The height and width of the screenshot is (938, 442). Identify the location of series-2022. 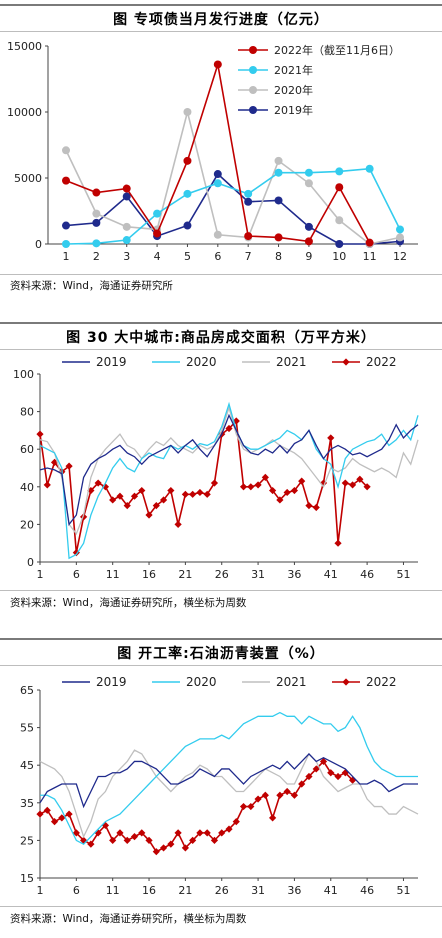
(203, 487).